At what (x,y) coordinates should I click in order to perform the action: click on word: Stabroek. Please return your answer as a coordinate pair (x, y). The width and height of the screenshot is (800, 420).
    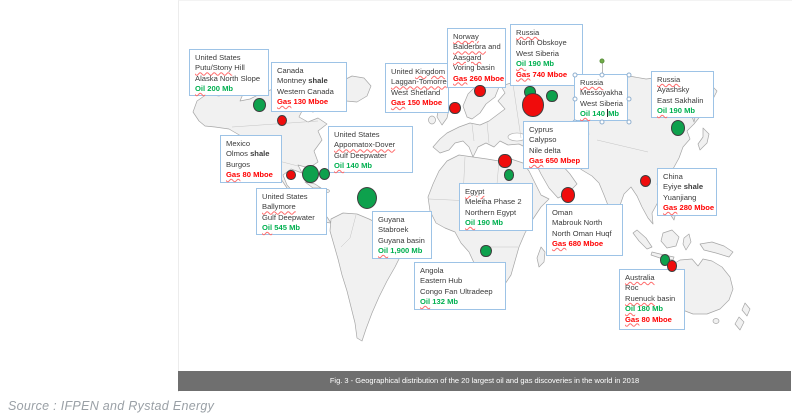
    Looking at the image, I should click on (393, 230).